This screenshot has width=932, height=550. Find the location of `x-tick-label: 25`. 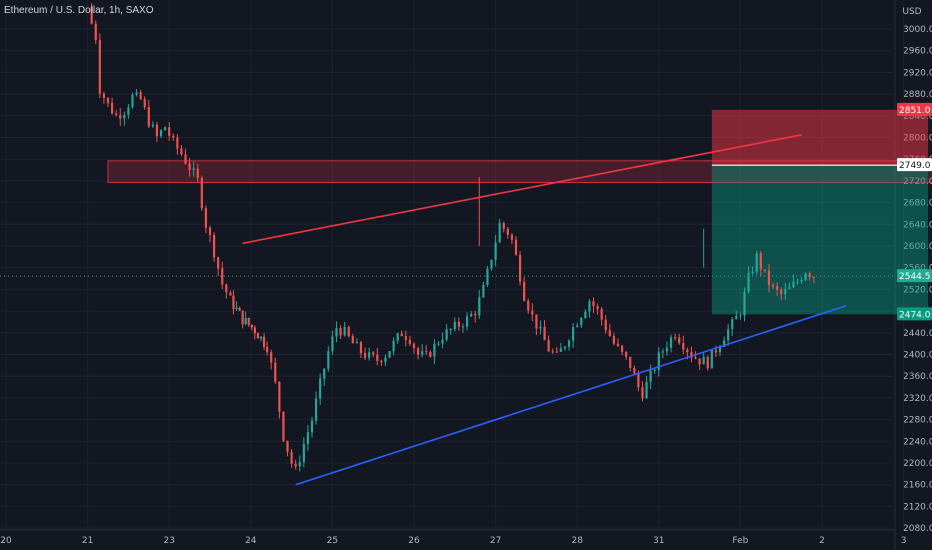

x-tick-label: 25 is located at coordinates (332, 541).